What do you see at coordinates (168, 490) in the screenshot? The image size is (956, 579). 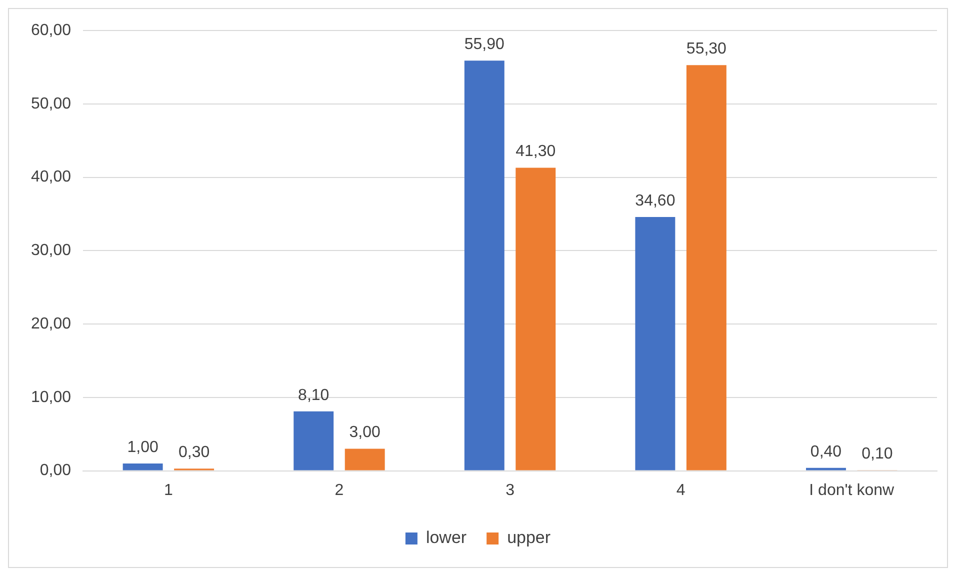 I see `x-tick-label: 1` at bounding box center [168, 490].